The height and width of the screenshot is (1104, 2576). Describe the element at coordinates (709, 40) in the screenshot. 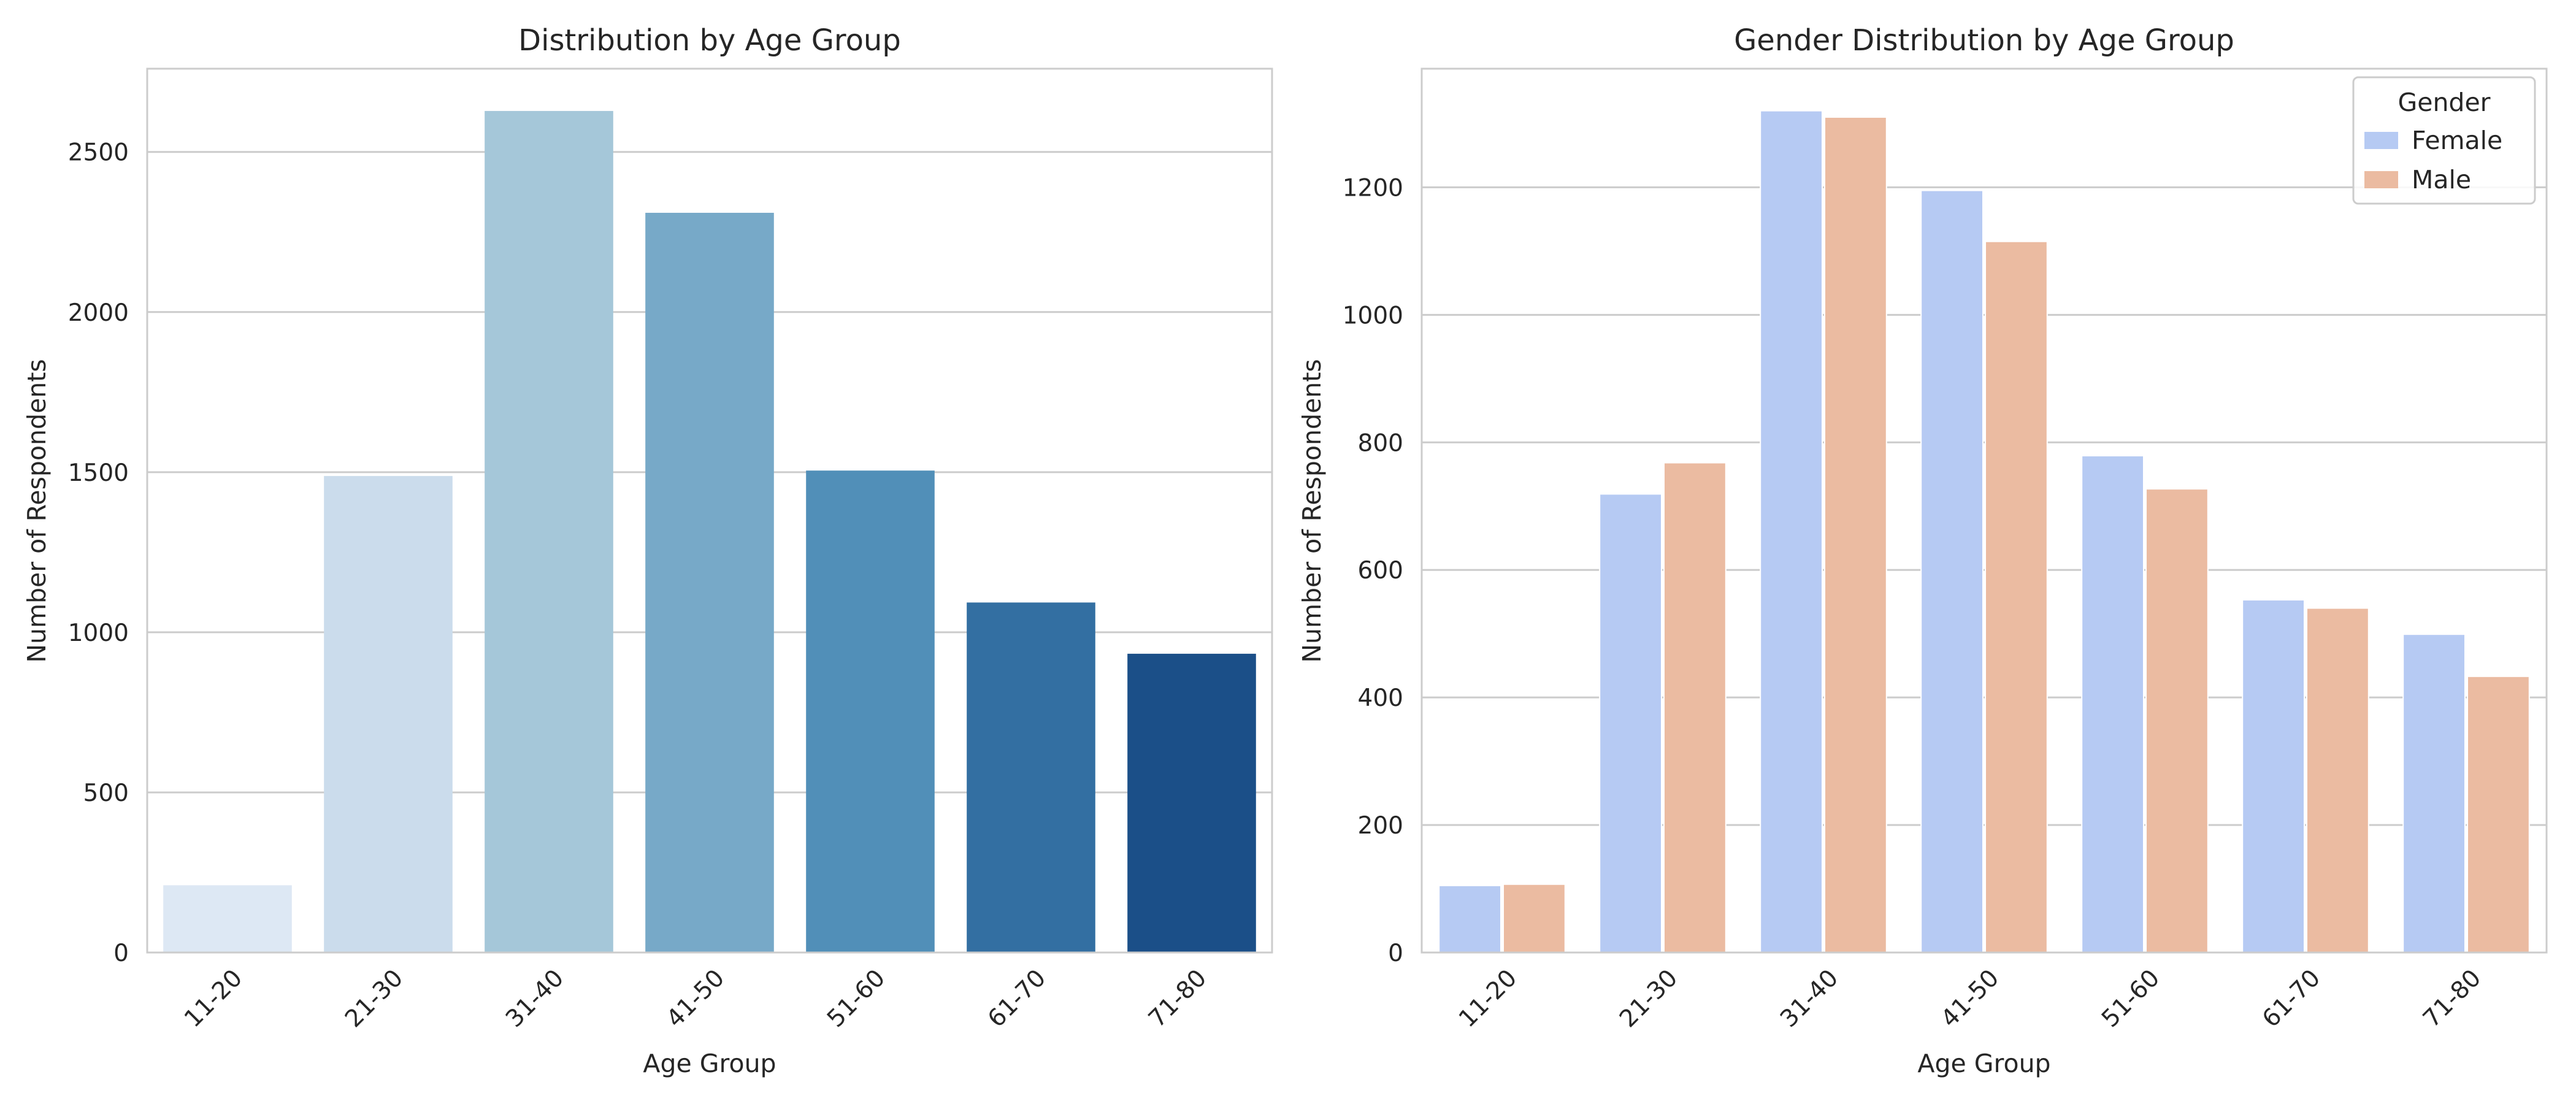

I see `chart-title: Distribution by Age Group` at that location.